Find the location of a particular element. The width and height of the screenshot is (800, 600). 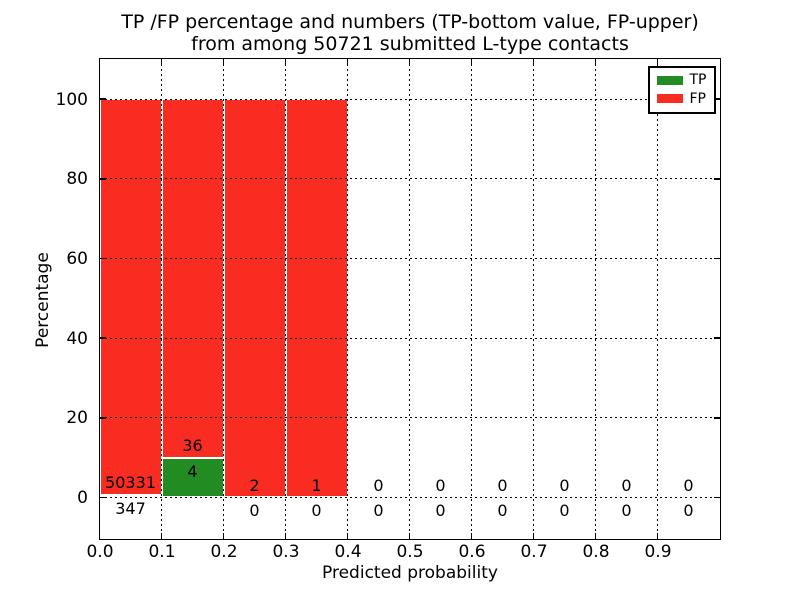

y-tick-label: 100 is located at coordinates (71, 99).